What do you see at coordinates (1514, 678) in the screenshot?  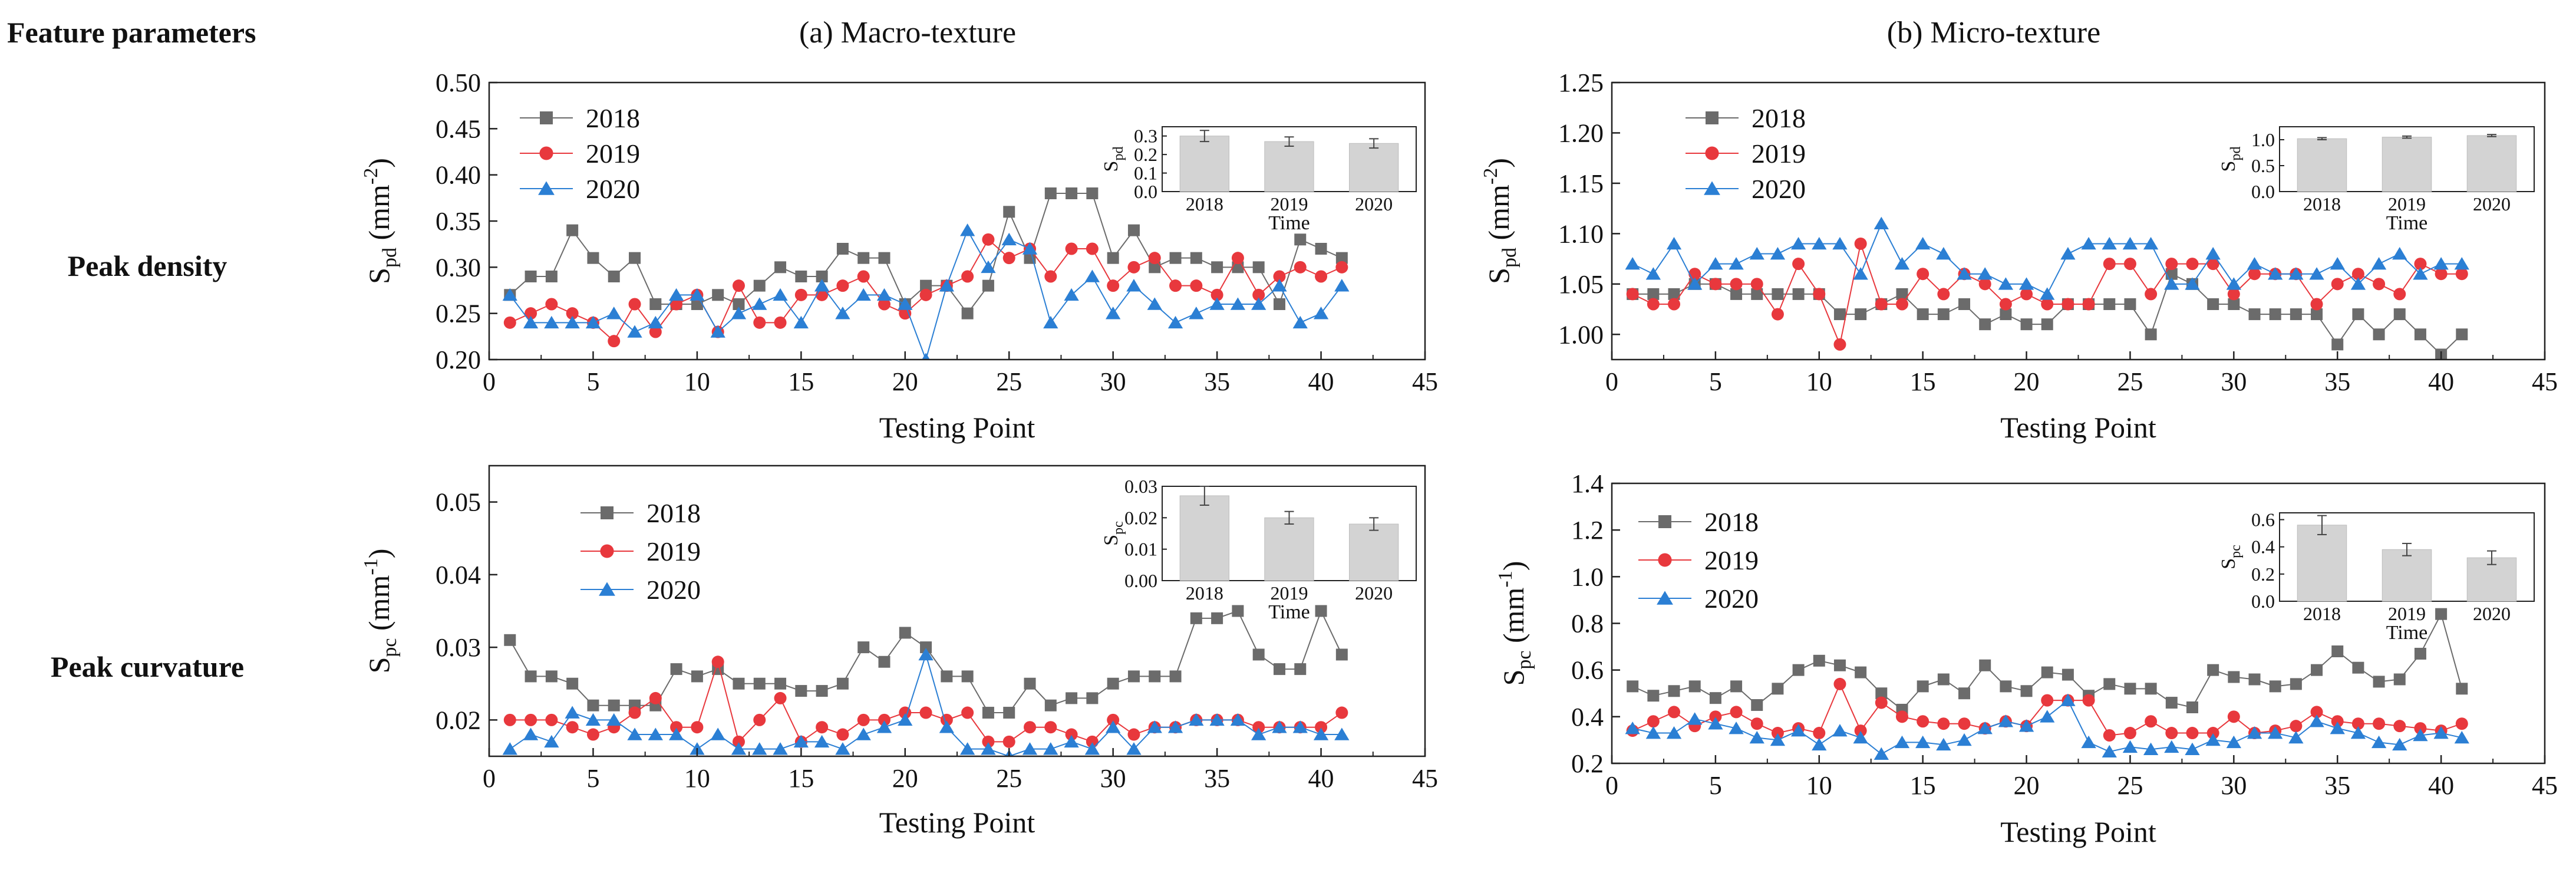 I see `chart-data-3-ylabel-main: S` at bounding box center [1514, 678].